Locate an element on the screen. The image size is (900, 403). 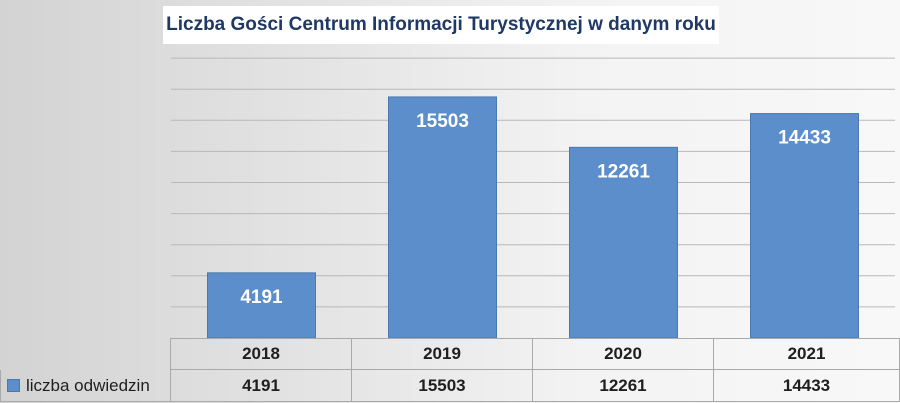
legend-color-swatch is located at coordinates (13, 385).